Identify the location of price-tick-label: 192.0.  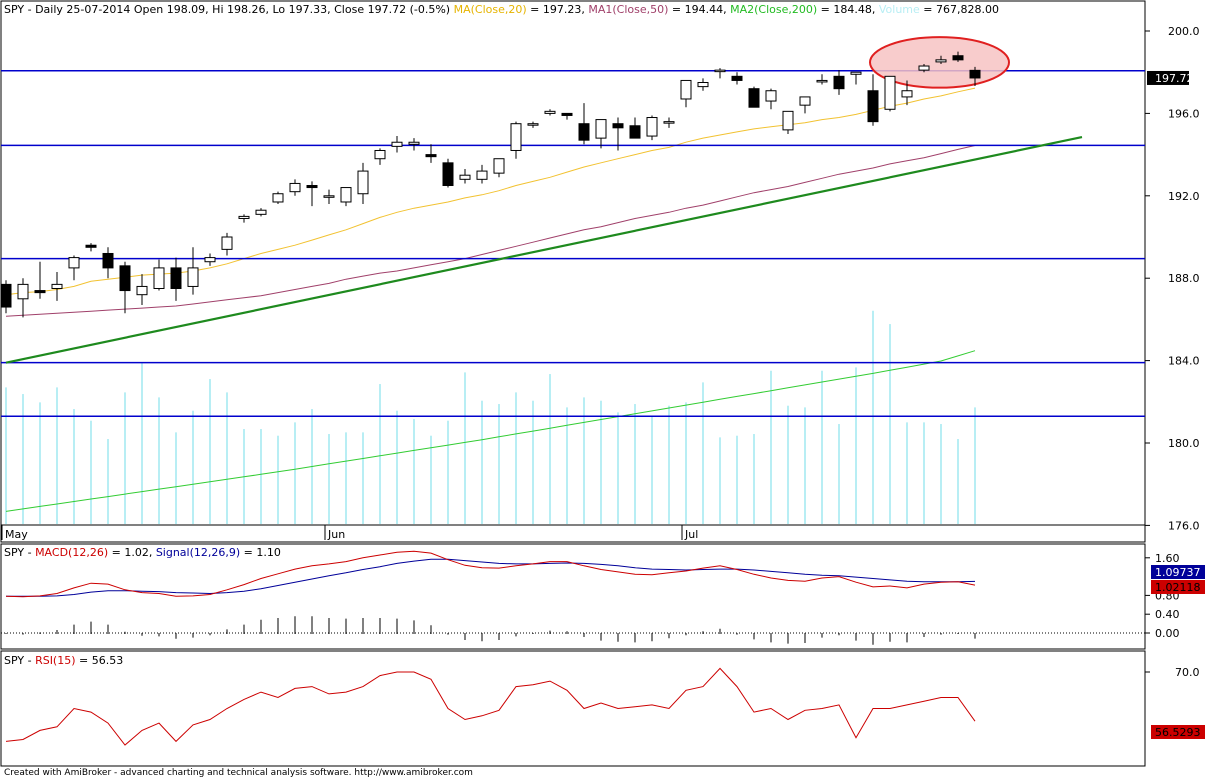
(1184, 196).